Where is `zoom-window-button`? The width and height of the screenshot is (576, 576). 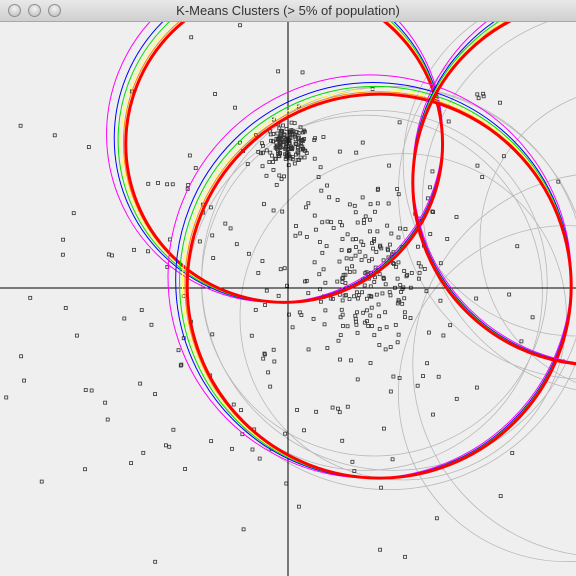
zoom-window-button is located at coordinates (54, 10).